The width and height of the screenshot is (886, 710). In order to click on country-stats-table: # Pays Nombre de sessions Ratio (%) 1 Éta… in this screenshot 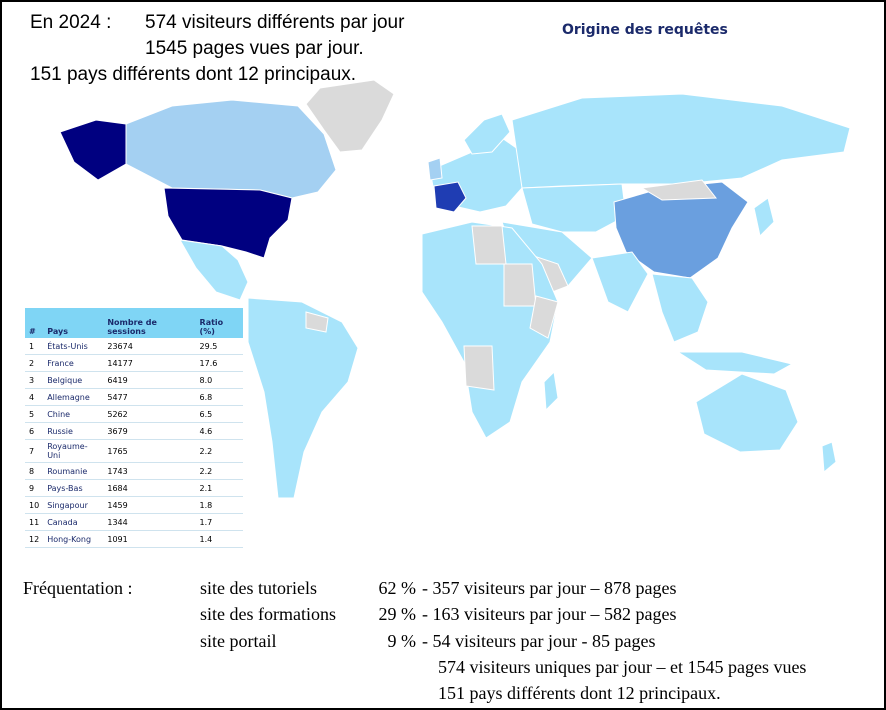, I will do `click(134, 428)`.